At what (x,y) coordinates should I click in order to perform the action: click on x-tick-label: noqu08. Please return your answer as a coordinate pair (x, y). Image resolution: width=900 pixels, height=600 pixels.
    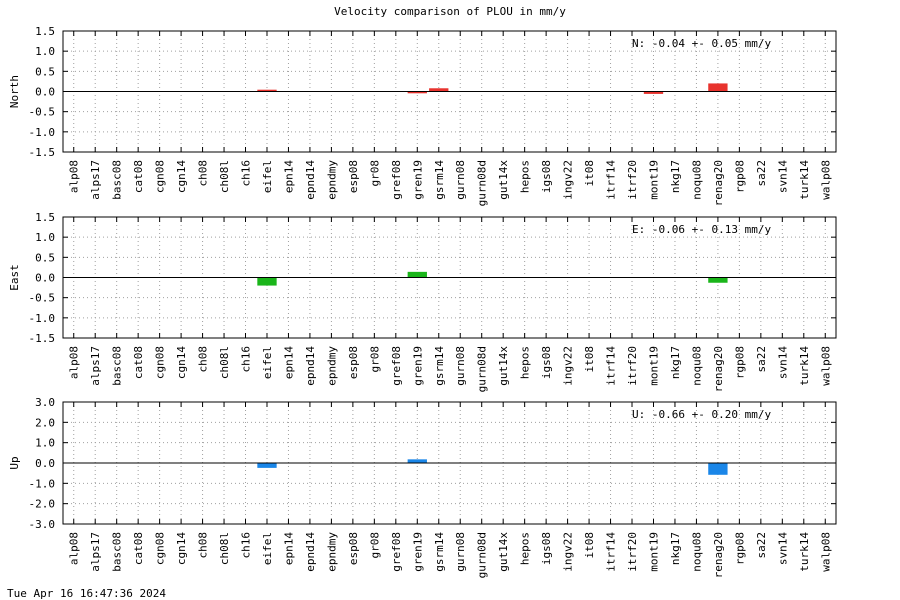
    Looking at the image, I should click on (696, 180).